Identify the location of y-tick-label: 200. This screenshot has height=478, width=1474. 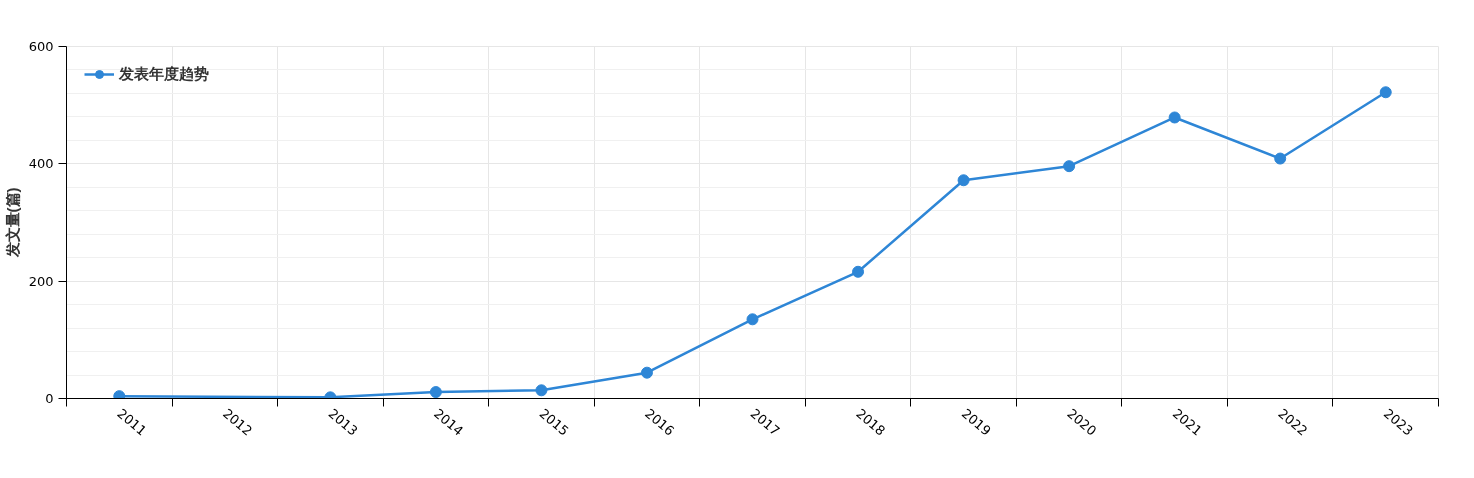
(41, 281).